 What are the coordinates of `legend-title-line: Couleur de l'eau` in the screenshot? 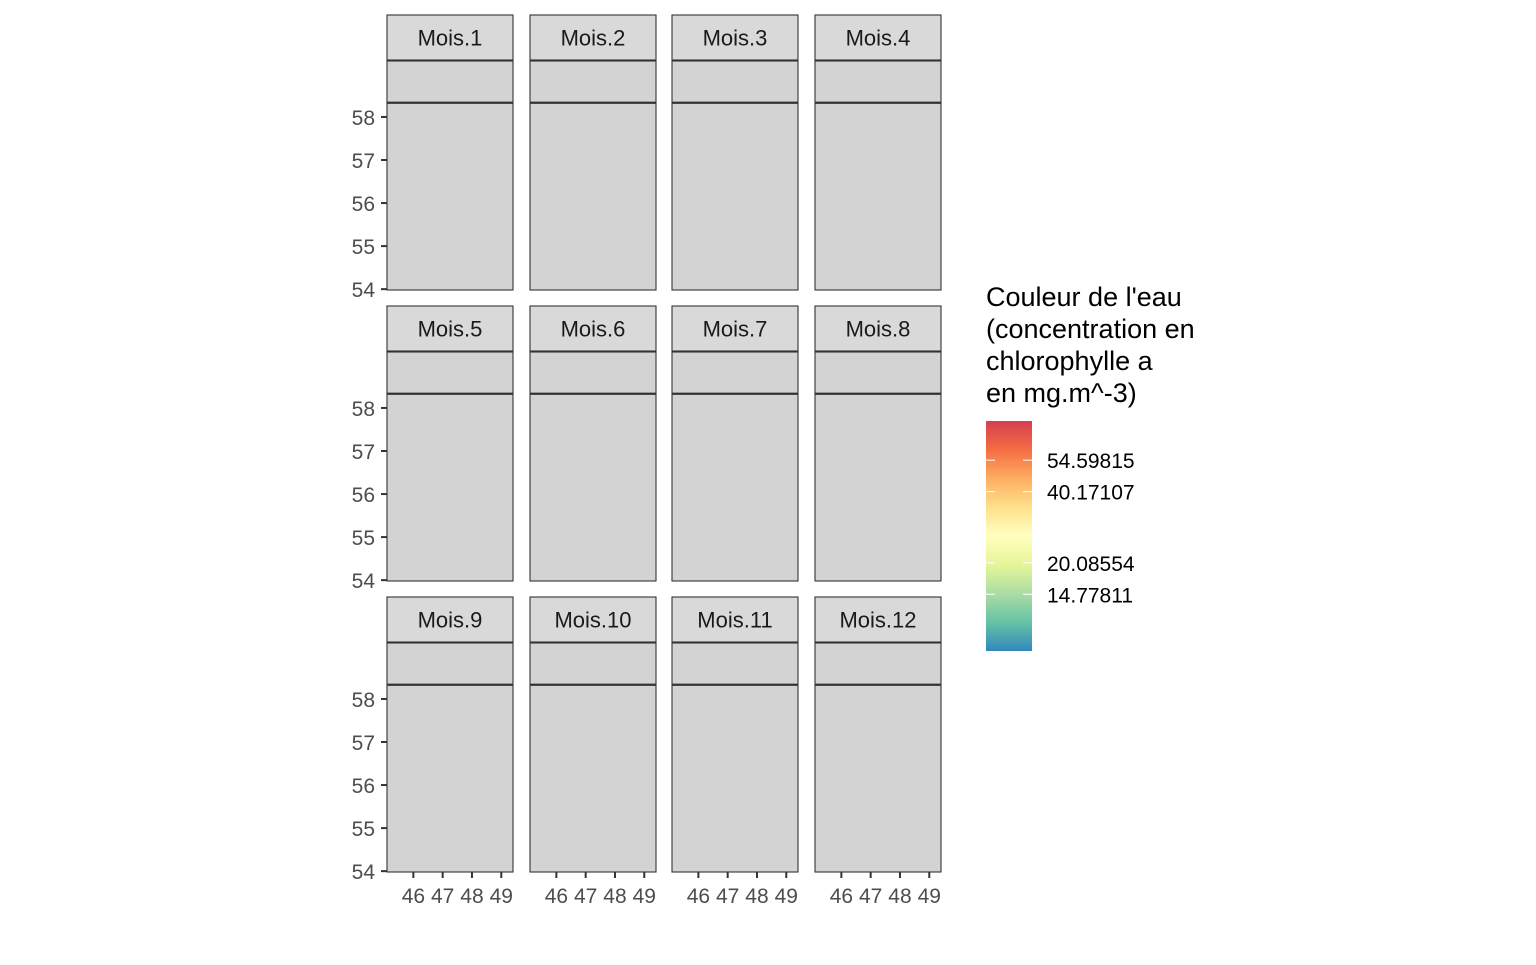 It's located at (1084, 297).